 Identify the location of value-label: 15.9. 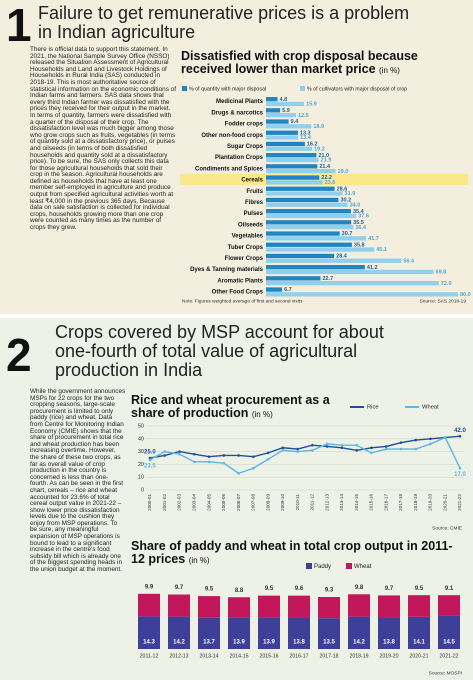
(311, 105).